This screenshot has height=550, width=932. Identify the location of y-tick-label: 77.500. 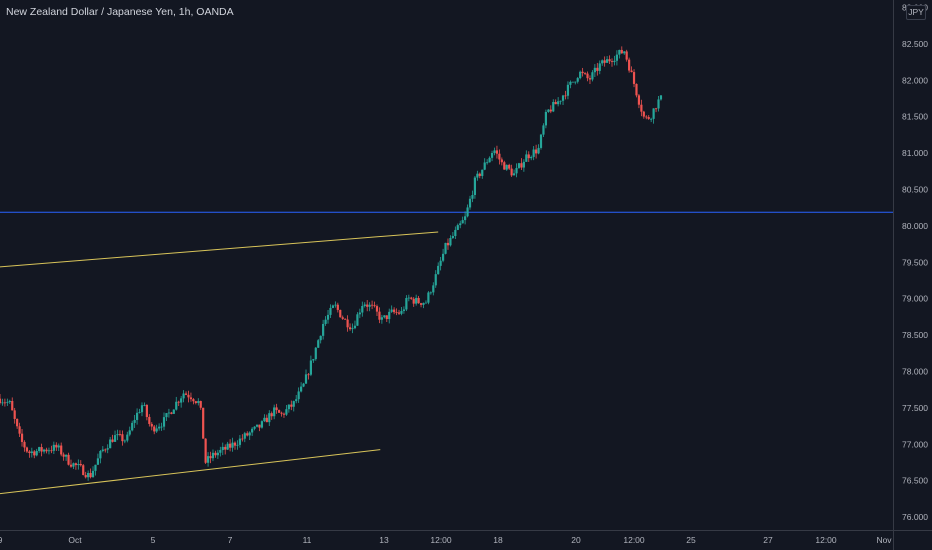
(915, 408).